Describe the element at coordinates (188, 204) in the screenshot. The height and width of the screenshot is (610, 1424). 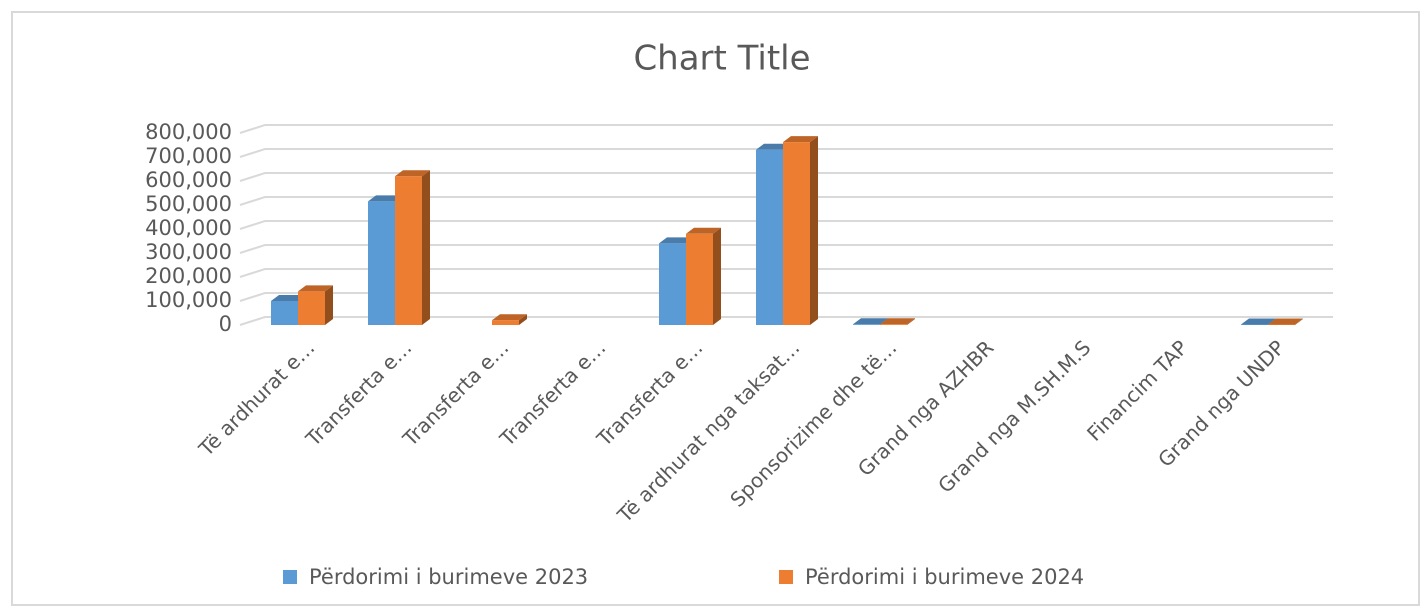
I see `y-tick-label: 500,000` at that location.